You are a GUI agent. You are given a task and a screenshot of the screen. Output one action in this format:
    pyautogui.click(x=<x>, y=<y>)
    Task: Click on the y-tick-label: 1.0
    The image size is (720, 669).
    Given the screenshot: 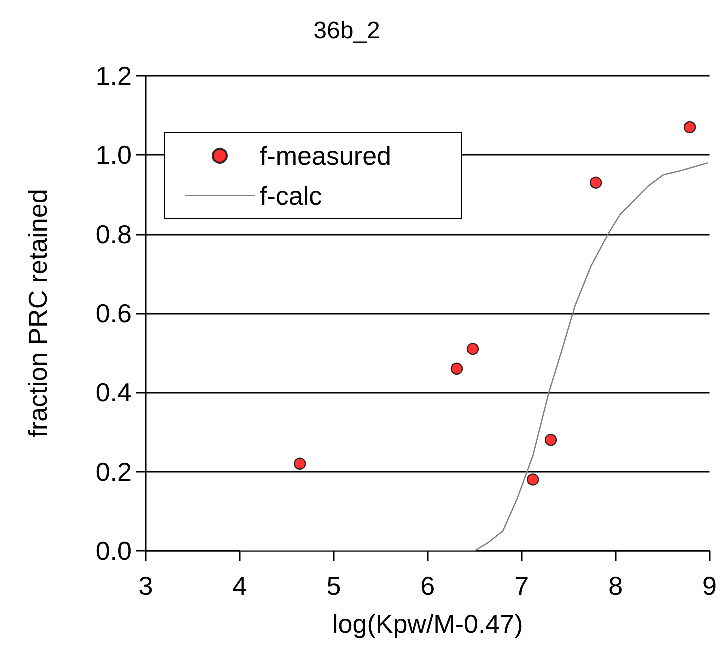 What is the action you would take?
    pyautogui.click(x=114, y=155)
    